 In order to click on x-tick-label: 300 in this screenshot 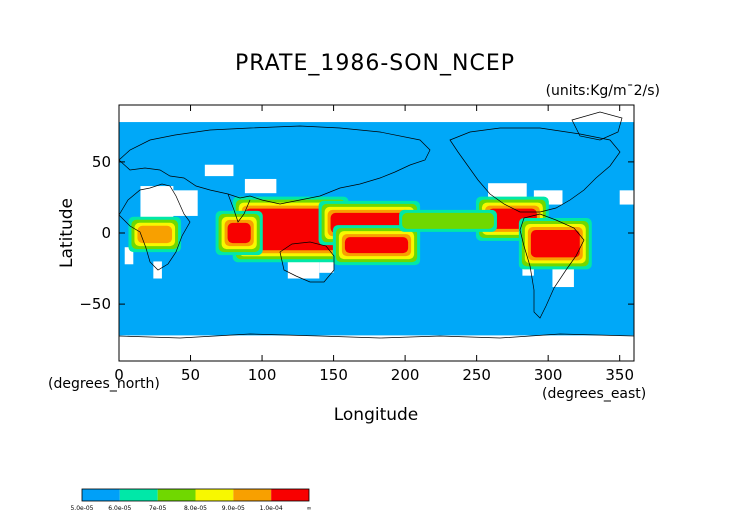, I will do `click(548, 375)`.